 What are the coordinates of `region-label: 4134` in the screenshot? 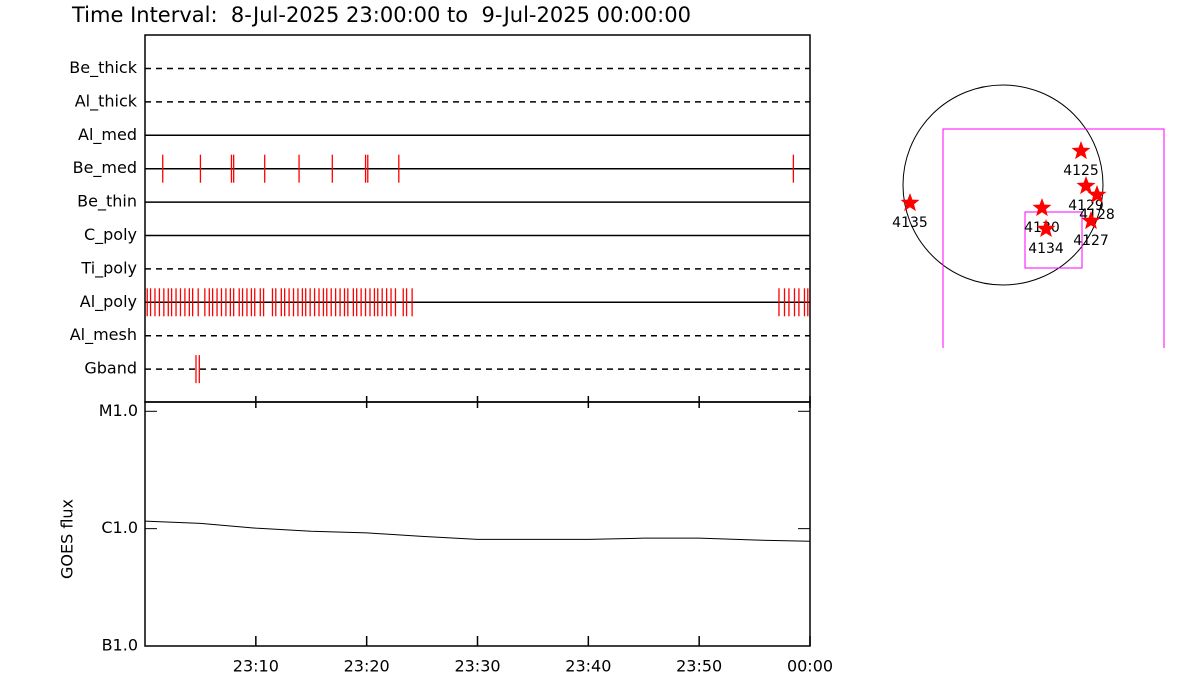 It's located at (1046, 249).